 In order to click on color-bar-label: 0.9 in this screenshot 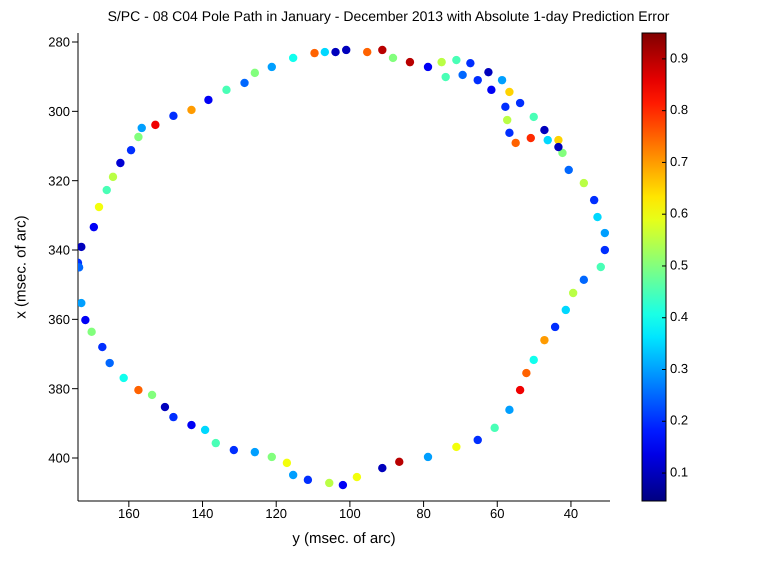, I will do `click(679, 58)`.